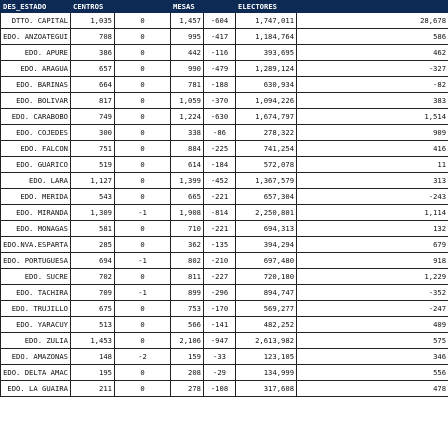 The height and width of the screenshot is (448, 448). What do you see at coordinates (92, 164) in the screenshot?
I see `cell-centros: 519` at bounding box center [92, 164].